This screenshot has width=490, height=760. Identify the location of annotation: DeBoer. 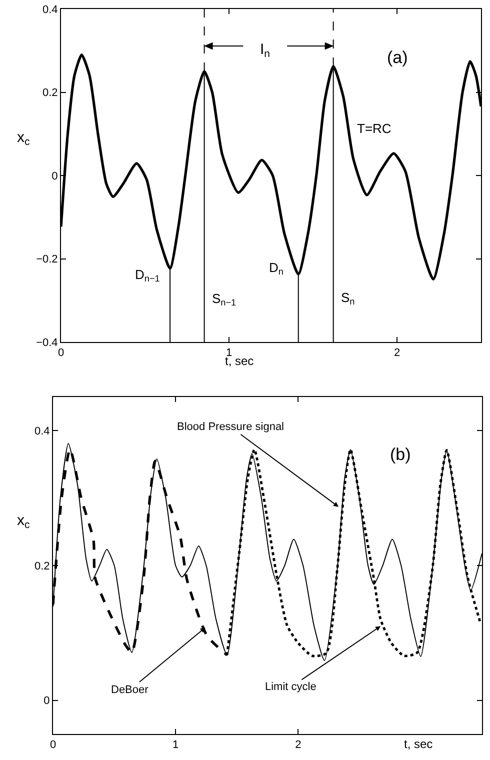
(130, 690).